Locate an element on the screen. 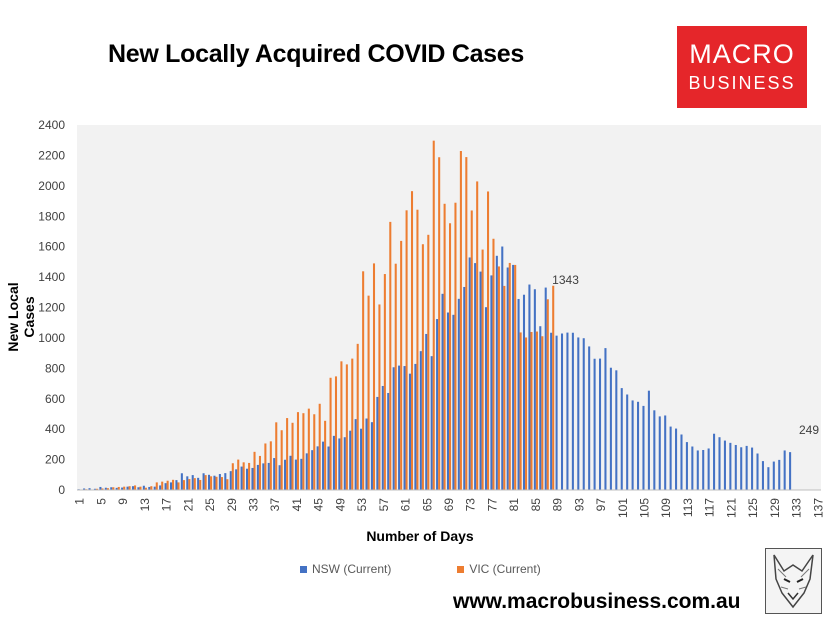  y-tick-label: 800 is located at coordinates (55, 368).